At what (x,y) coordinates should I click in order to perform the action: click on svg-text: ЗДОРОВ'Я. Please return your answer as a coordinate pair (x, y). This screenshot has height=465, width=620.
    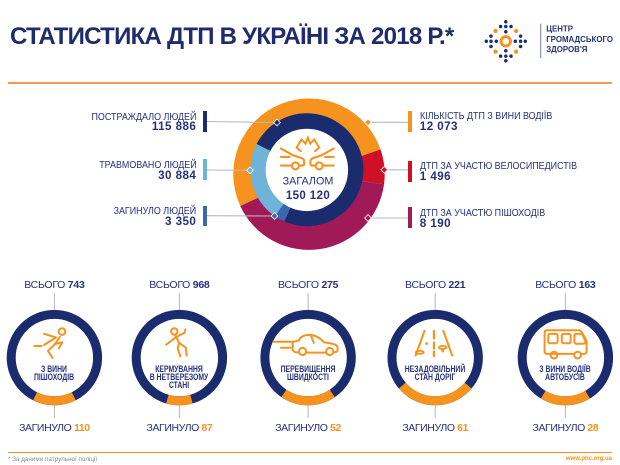
    Looking at the image, I should click on (567, 49).